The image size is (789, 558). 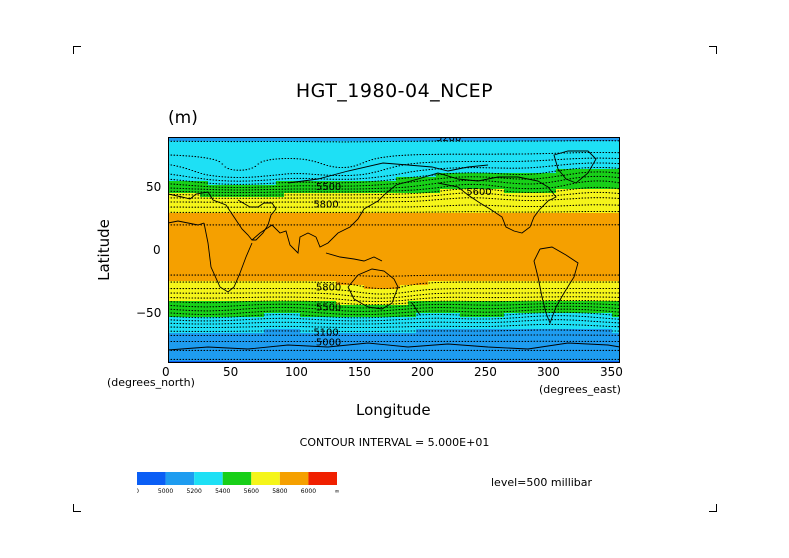 What do you see at coordinates (104, 250) in the screenshot?
I see `y-axis-label: Latitude` at bounding box center [104, 250].